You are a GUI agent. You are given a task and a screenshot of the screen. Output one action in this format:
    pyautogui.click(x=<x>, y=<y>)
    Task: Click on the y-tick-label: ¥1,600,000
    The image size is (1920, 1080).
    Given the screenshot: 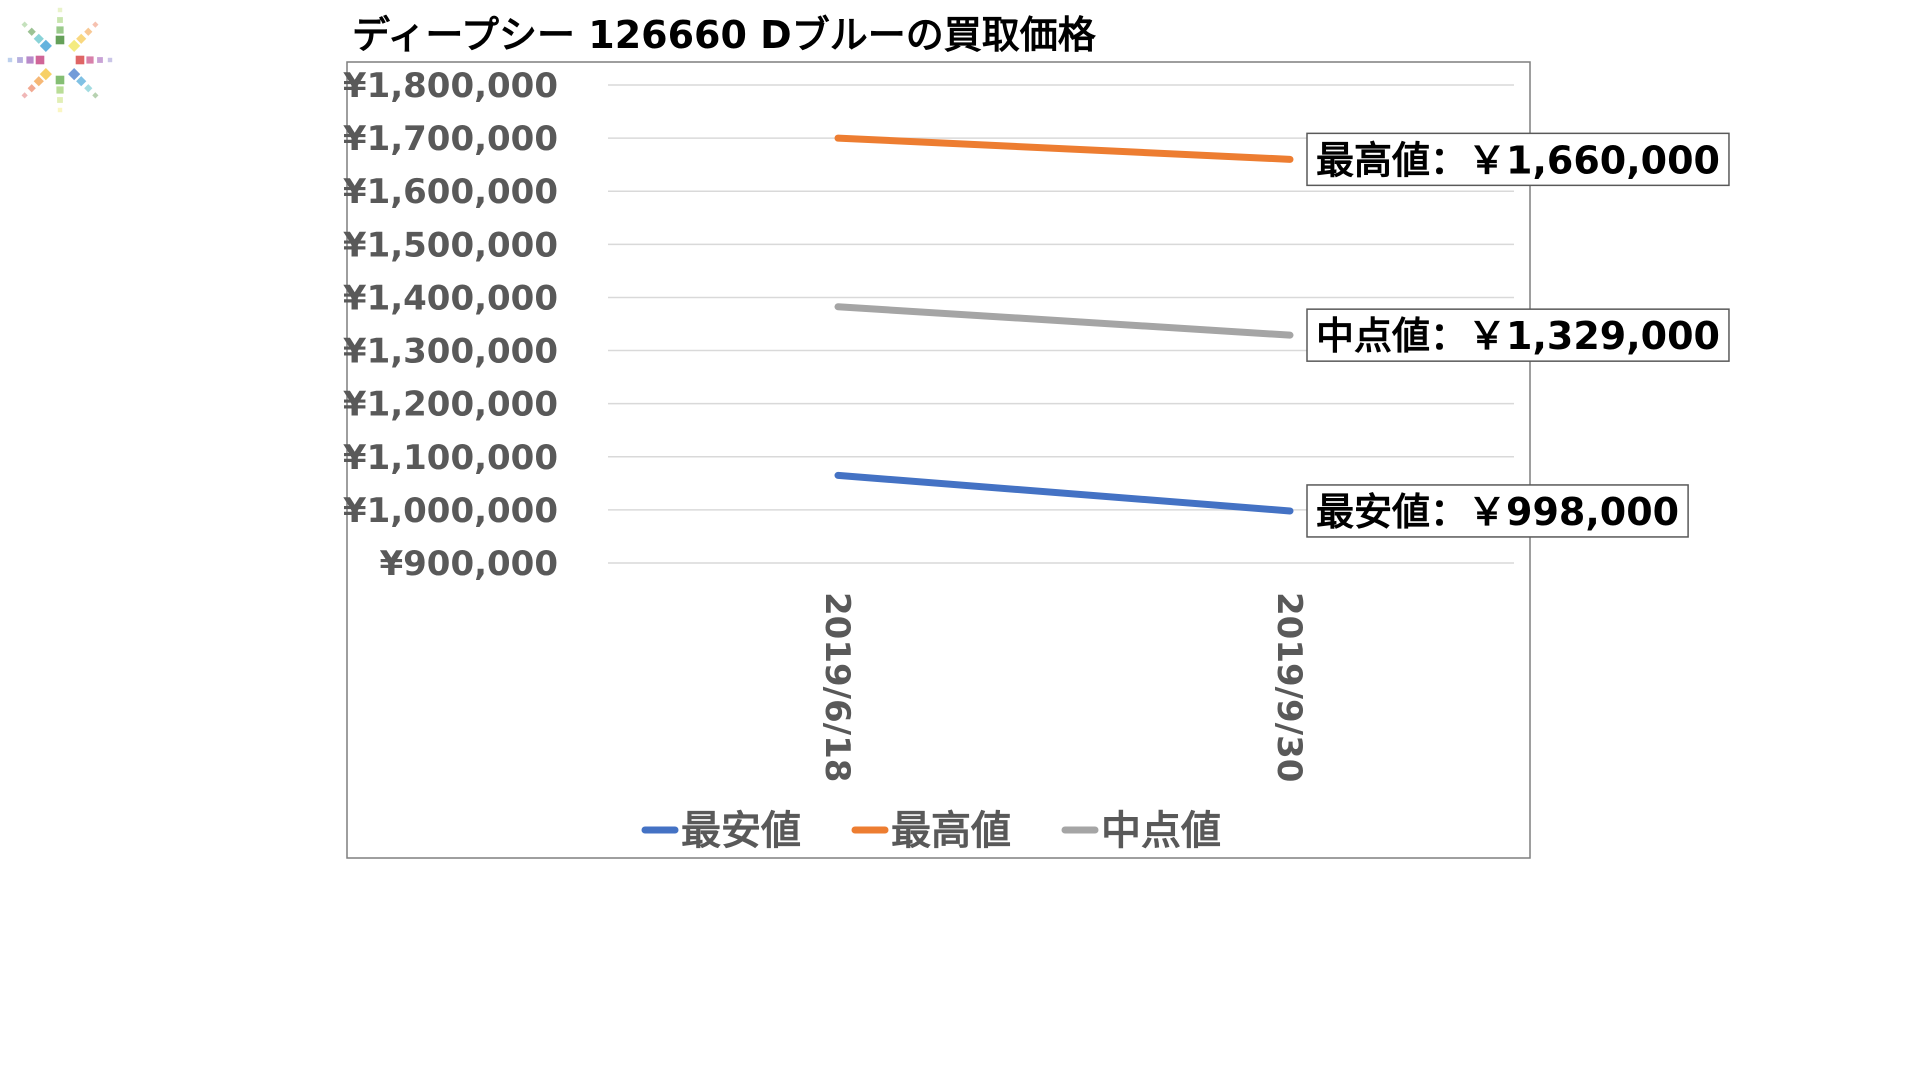 What is the action you would take?
    pyautogui.click(x=450, y=192)
    